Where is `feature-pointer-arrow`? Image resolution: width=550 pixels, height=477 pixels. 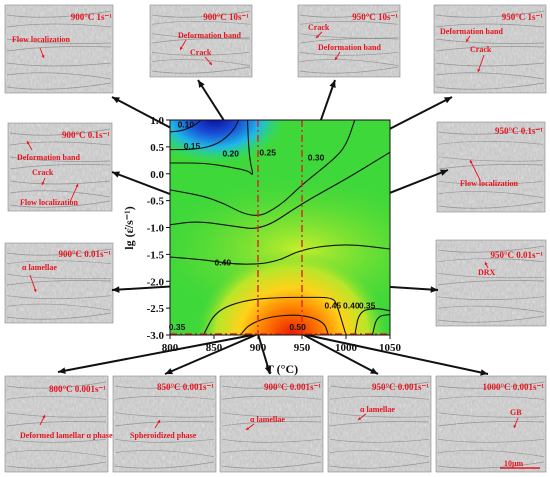 feature-pointer-arrow is located at coordinates (481, 63).